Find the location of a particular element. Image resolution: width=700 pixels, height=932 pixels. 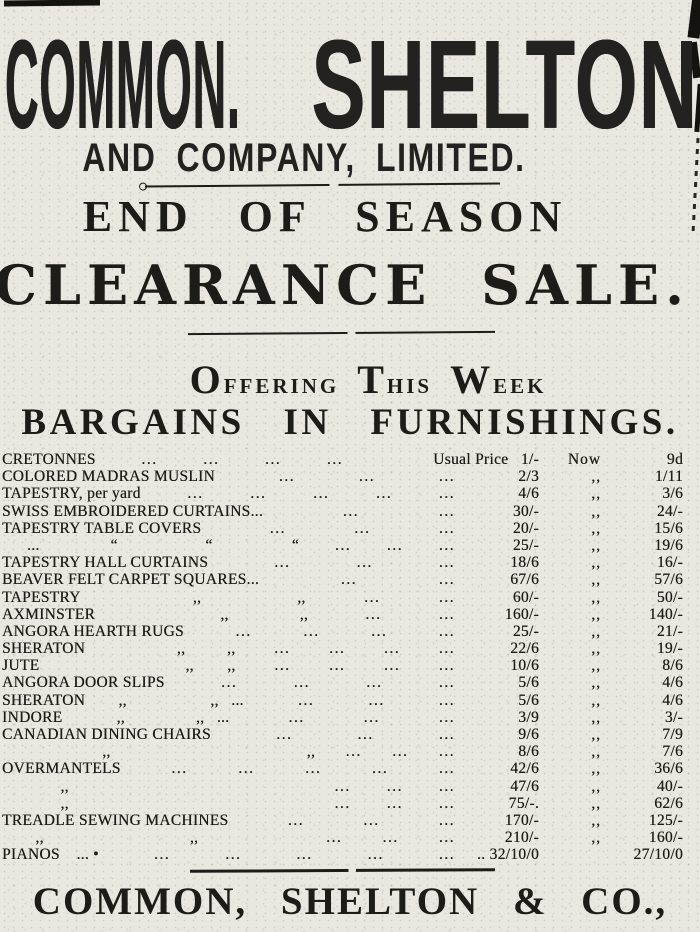

headline-clearance-sale: CLEARANCE SALE. is located at coordinates (345, 285).